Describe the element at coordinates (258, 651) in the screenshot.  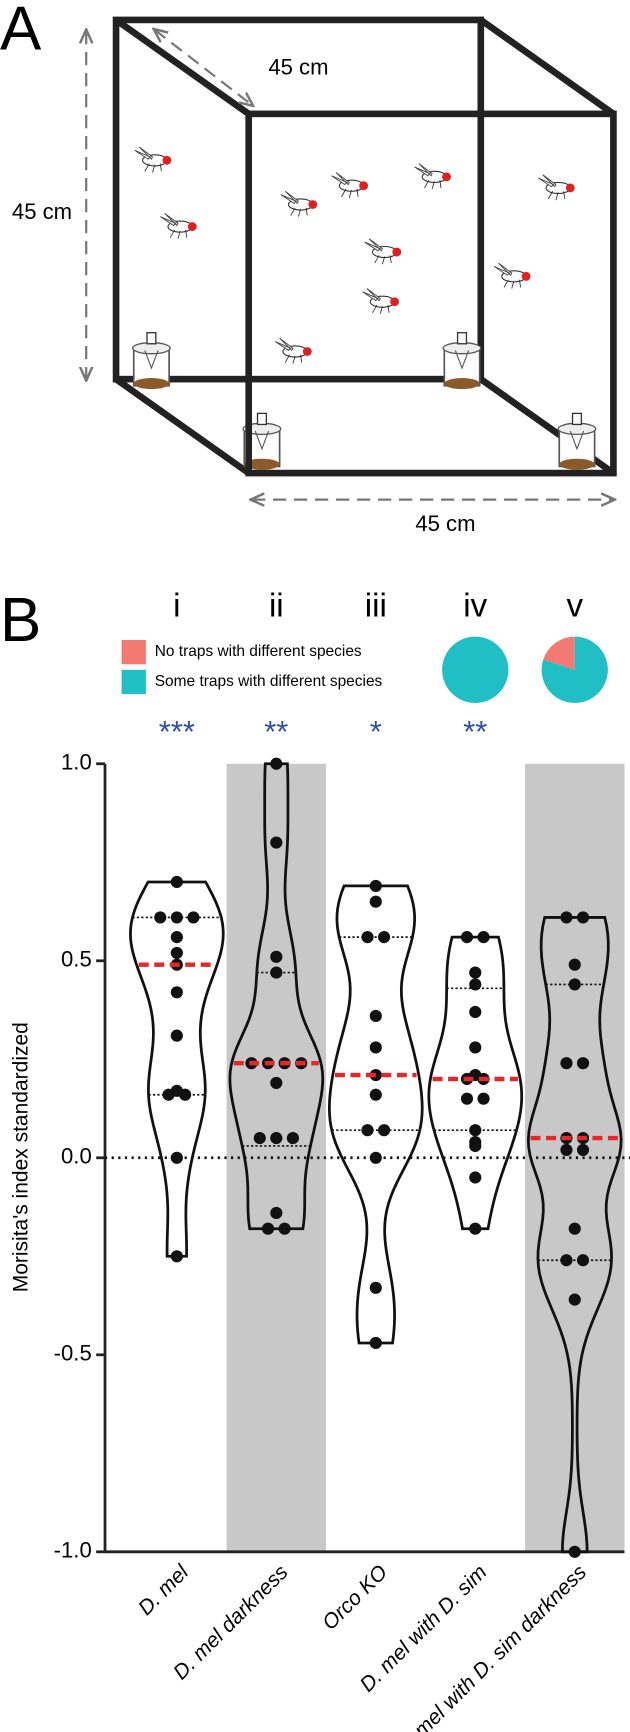
I see `legend-label: No traps with different species` at that location.